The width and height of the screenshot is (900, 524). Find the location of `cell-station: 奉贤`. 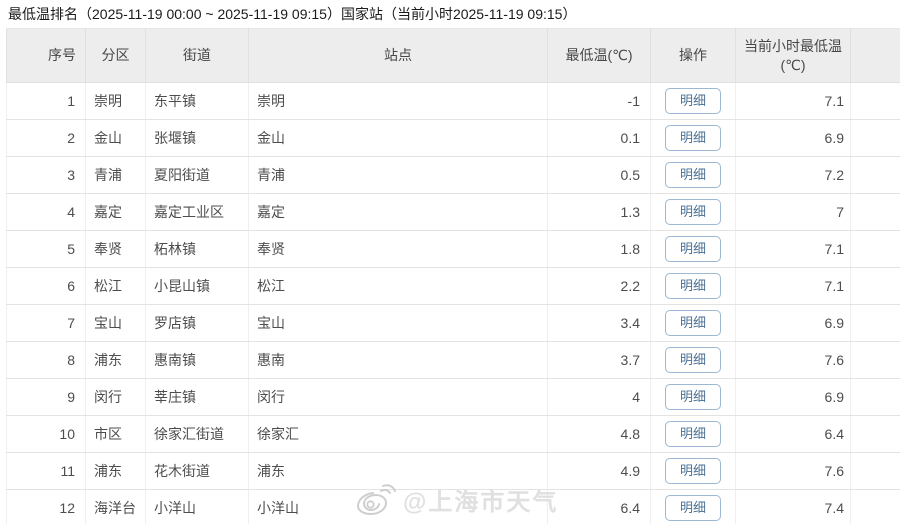

cell-station: 奉贤 is located at coordinates (398, 249).